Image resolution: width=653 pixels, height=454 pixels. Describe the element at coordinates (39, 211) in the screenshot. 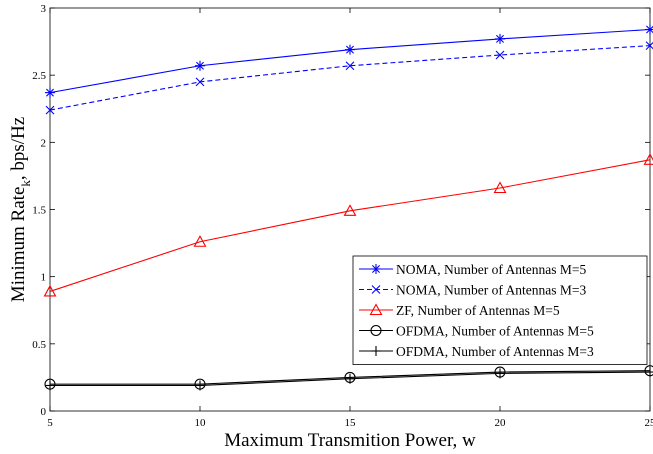

I see `y-tick-label: 1.5` at that location.